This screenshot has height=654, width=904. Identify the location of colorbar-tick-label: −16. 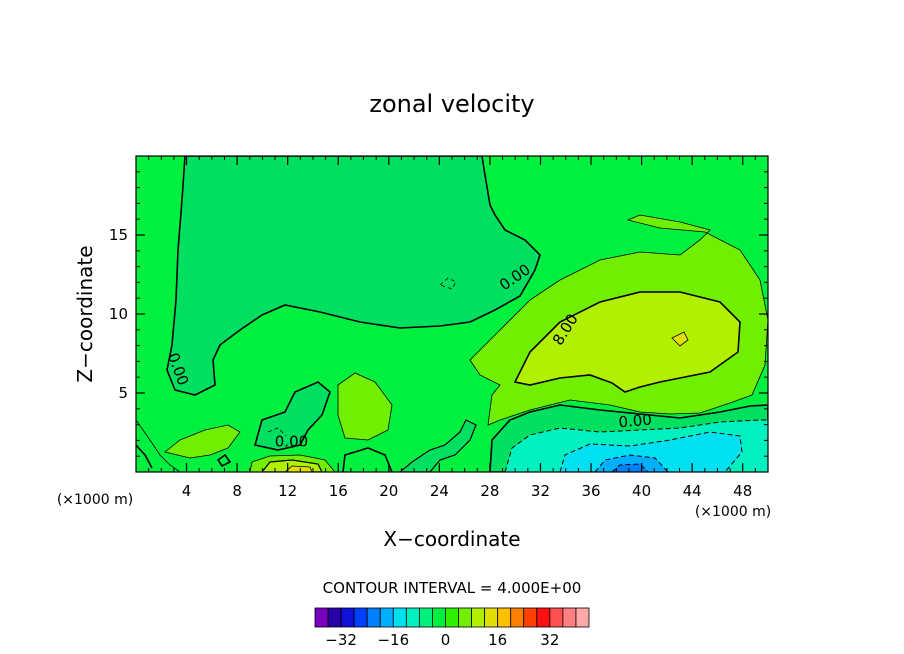
(393, 640).